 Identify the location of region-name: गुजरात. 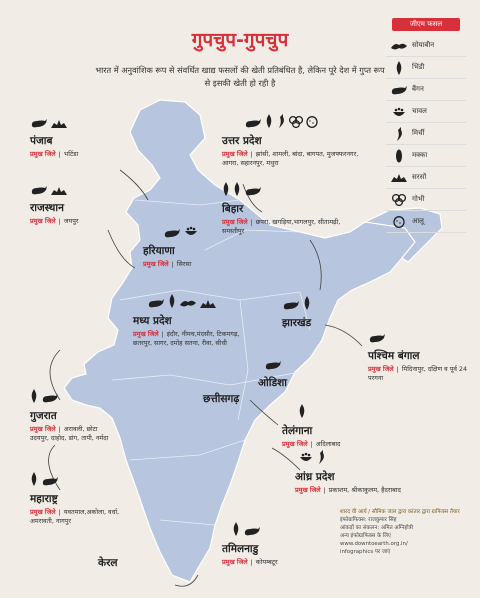
(43, 416).